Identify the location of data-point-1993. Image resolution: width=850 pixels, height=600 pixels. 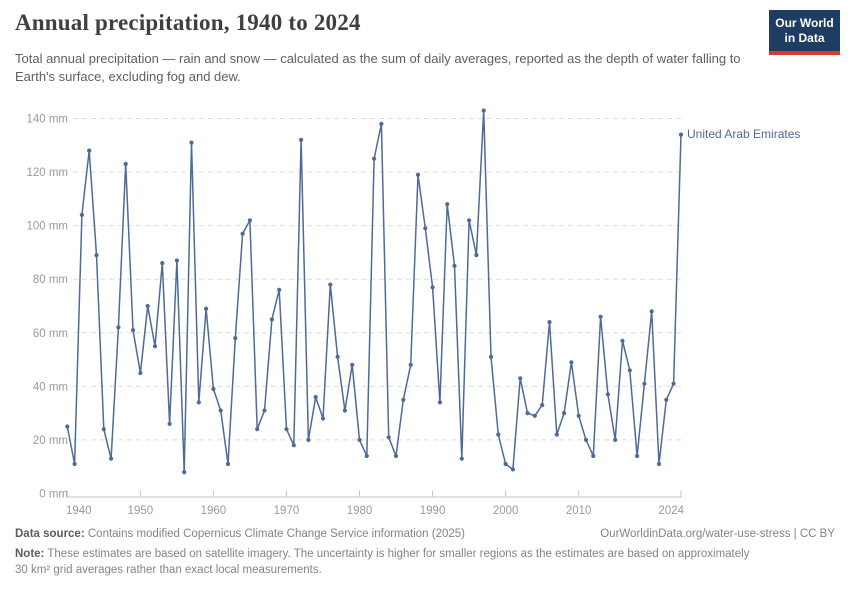
(454, 265).